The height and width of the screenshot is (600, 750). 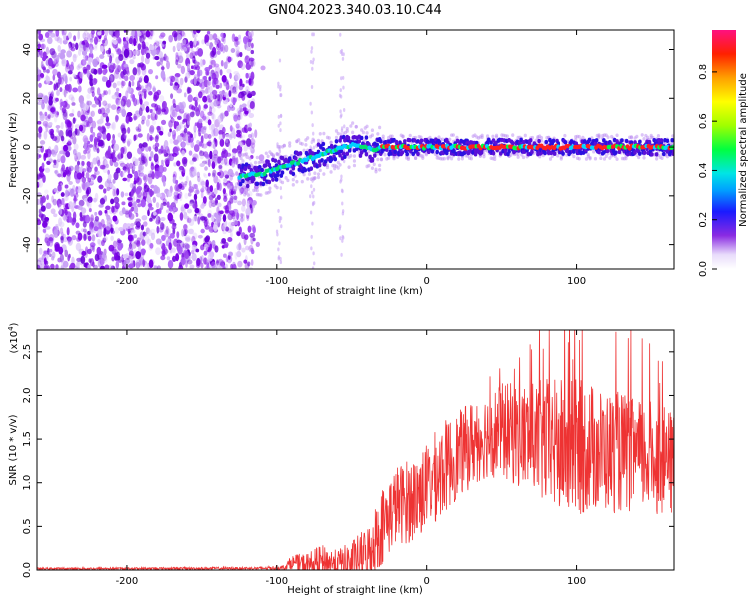 What do you see at coordinates (703, 72) in the screenshot?
I see `colorbar-tick-label: 0.8` at bounding box center [703, 72].